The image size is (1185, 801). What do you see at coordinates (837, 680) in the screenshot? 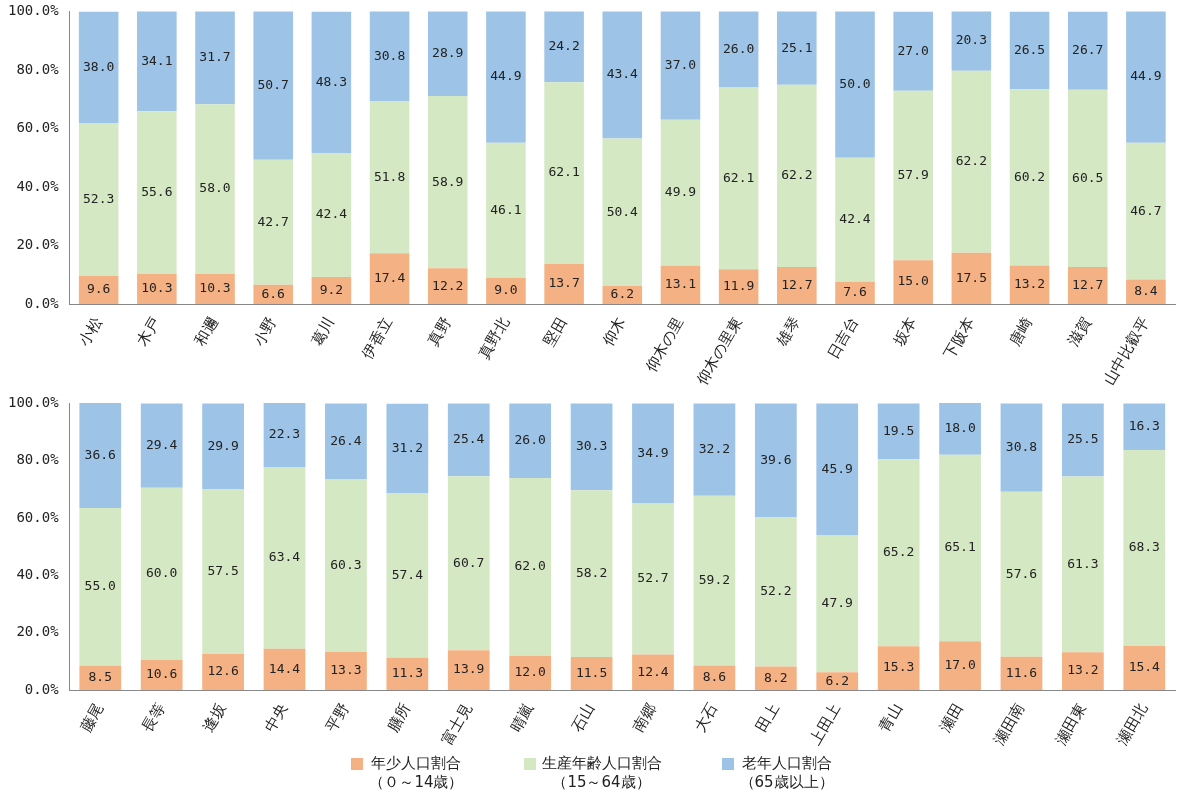
I see `data-label: 6.2` at bounding box center [837, 680].